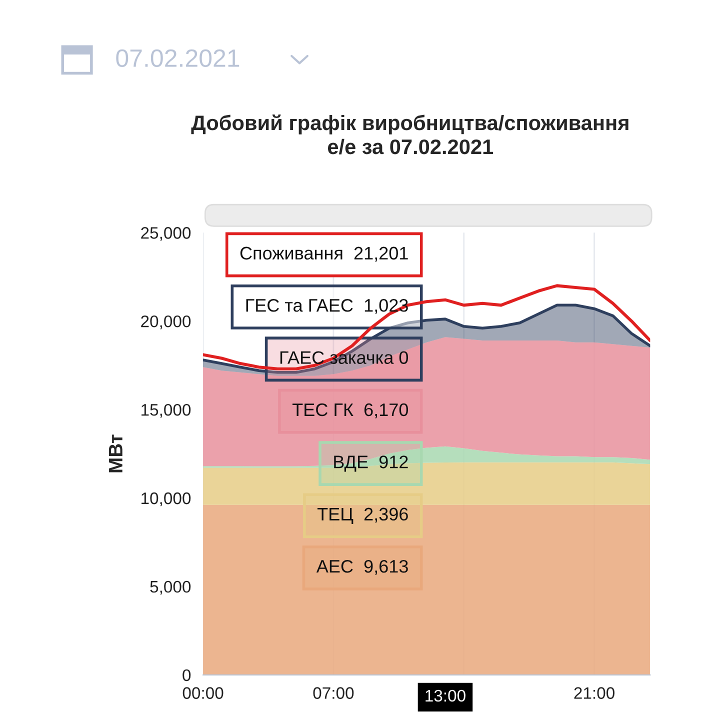 The image size is (720, 718). Describe the element at coordinates (166, 499) in the screenshot. I see `y-tick-label: 10,000` at that location.